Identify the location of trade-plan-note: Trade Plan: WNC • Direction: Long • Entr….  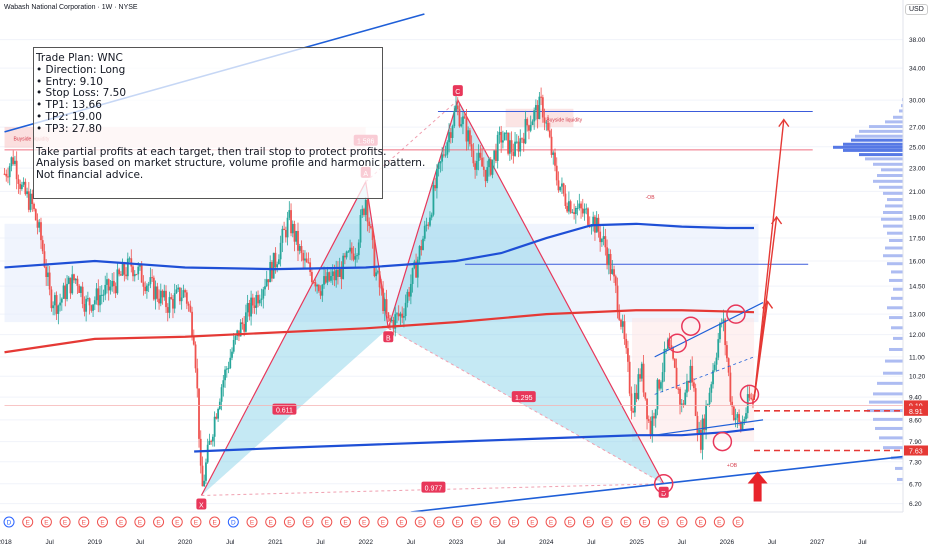
(229, 123).